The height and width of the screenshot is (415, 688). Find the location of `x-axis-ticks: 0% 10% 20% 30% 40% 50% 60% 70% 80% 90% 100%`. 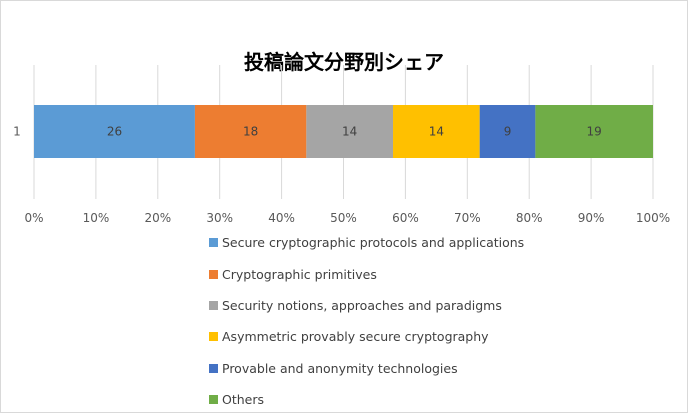

x-axis-ticks: 0% 10% 20% 30% 40% 50% 60% 70% 80% 90% 100% is located at coordinates (347, 218).